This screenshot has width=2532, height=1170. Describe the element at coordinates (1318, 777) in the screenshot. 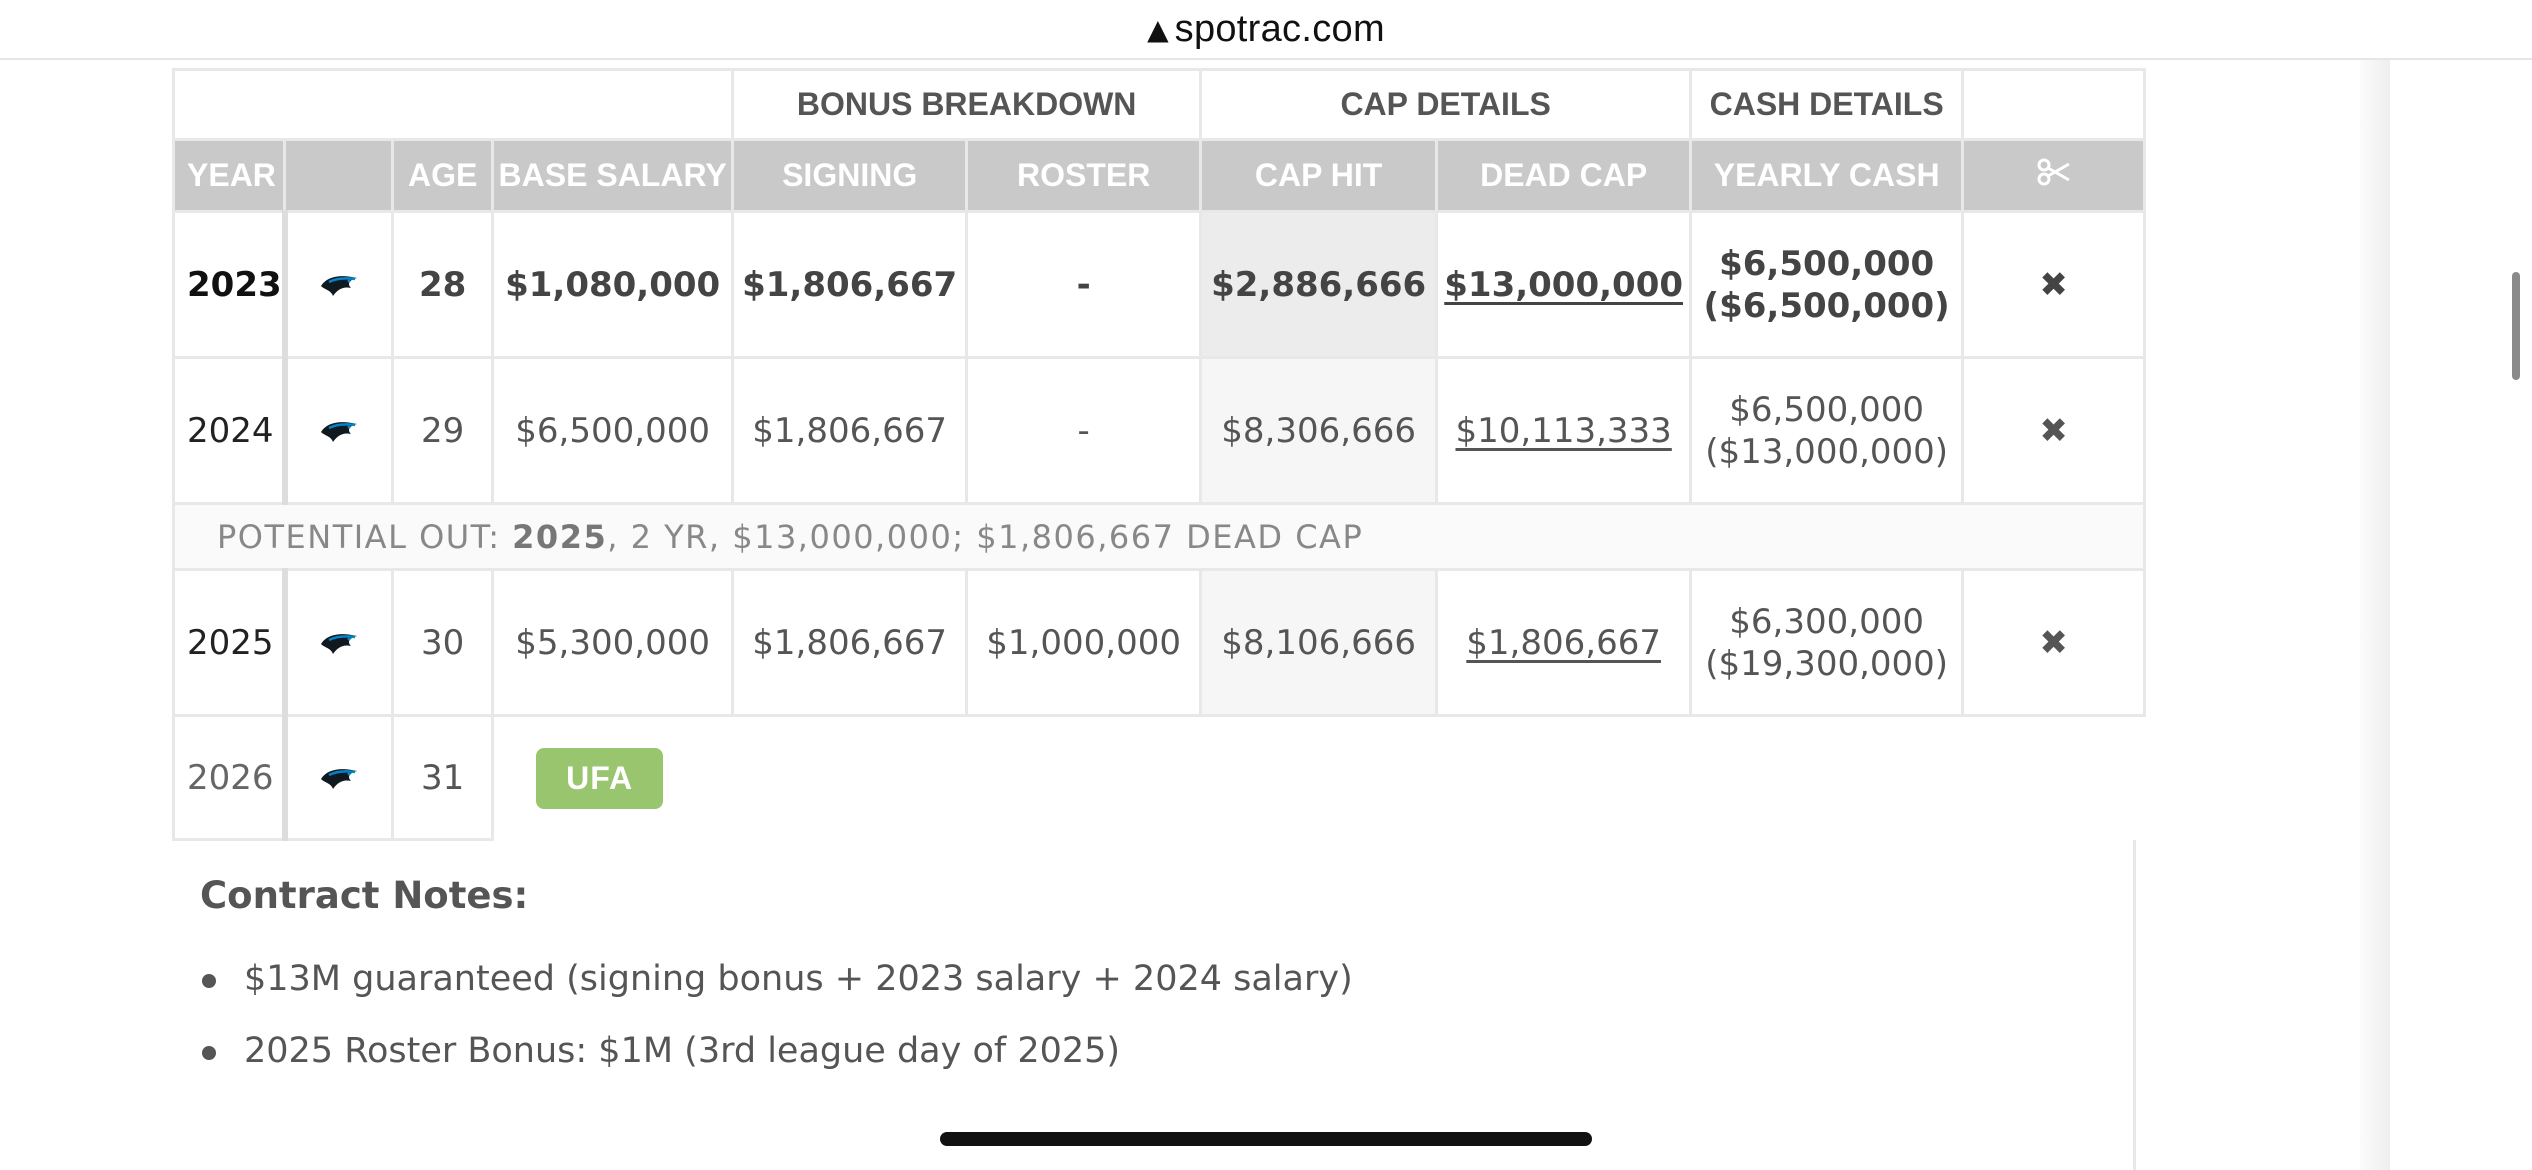

I see `ufa-cell: UFA` at that location.